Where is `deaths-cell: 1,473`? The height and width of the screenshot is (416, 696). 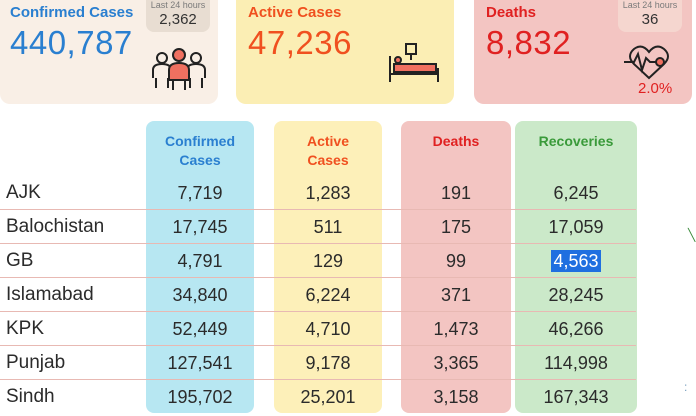
deaths-cell: 1,473 is located at coordinates (456, 329).